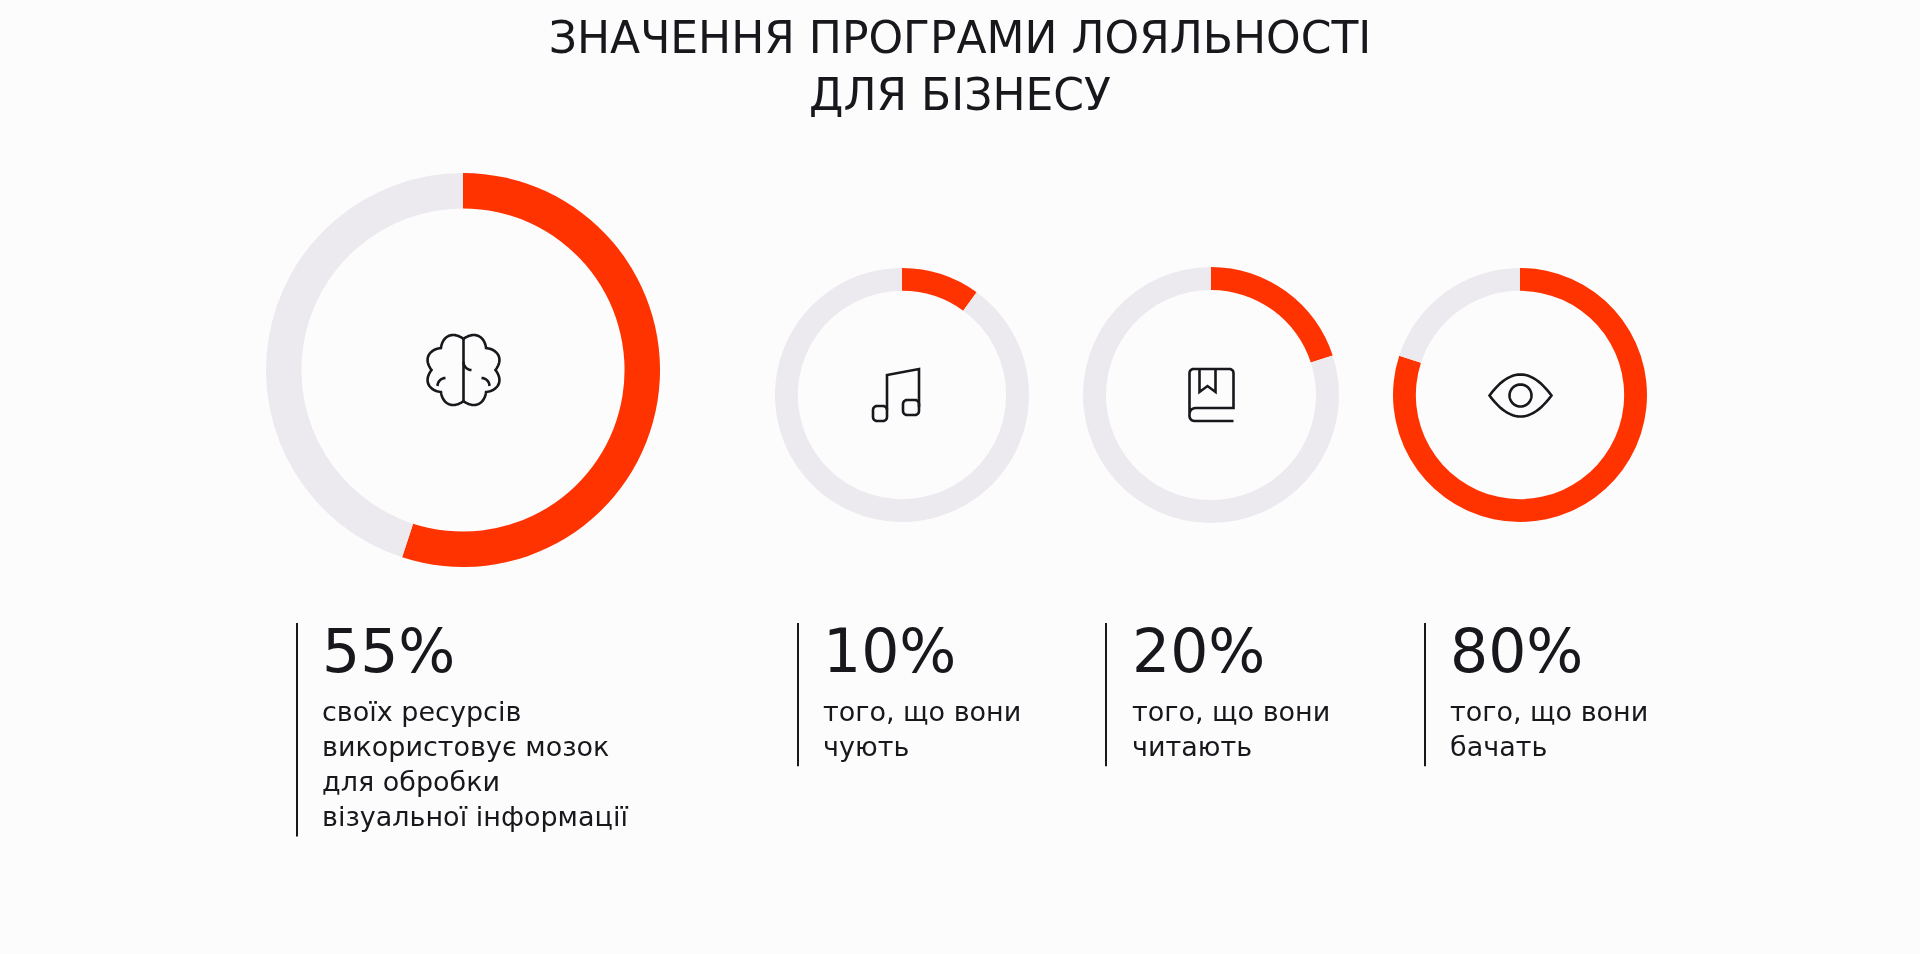 The image size is (1920, 954). What do you see at coordinates (475, 764) in the screenshot?
I see `text: своїх ресурсів використовує мозок для обробки візуальної інформації` at bounding box center [475, 764].